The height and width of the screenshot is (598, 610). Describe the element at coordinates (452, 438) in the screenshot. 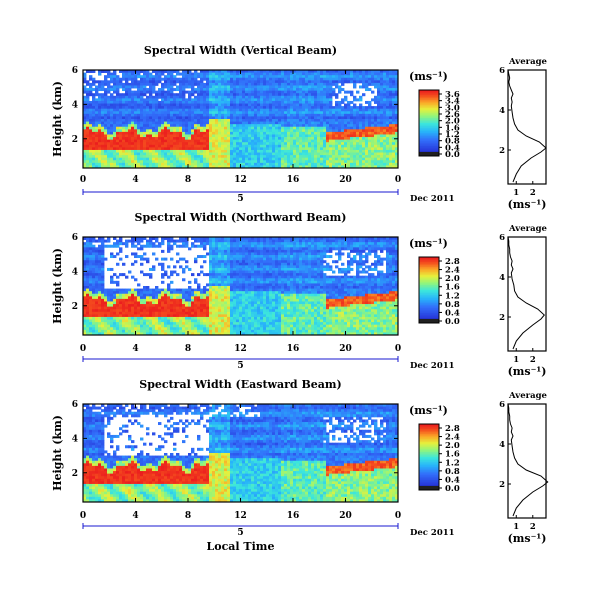

I see `colorbar-tick-label: 2.4` at that location.